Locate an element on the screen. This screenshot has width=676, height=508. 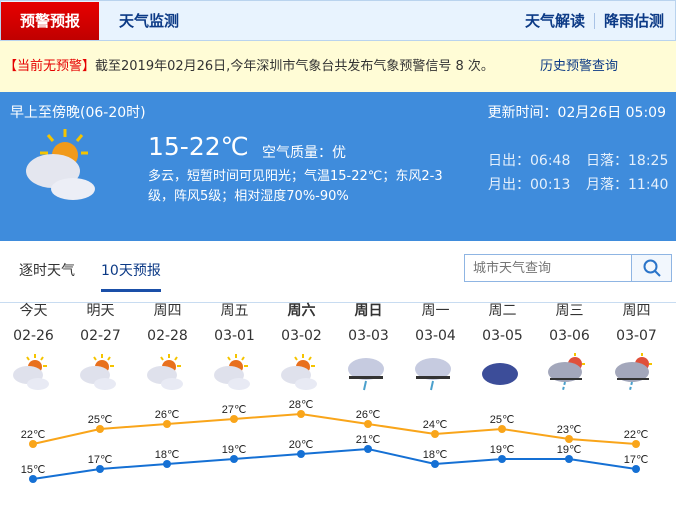
low-temp-line is located at coordinates (334, 463).